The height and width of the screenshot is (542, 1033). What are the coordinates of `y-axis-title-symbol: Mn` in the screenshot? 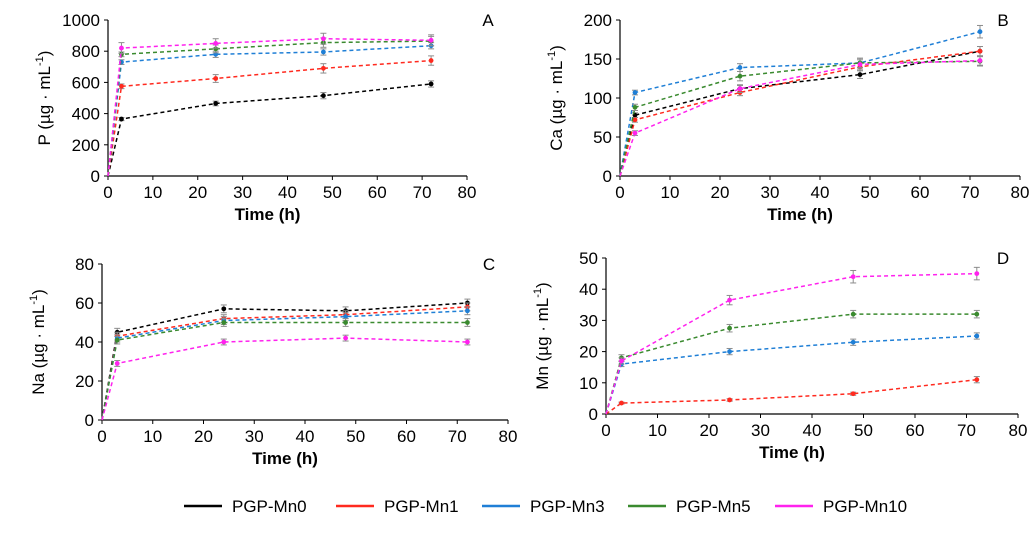 It's located at (542, 375).